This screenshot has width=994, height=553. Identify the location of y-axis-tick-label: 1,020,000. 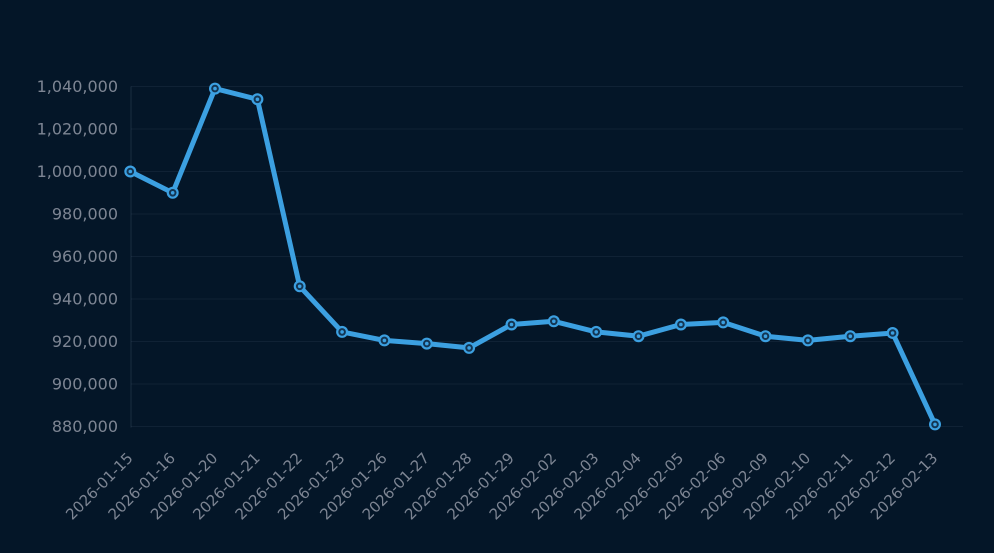
(77, 129).